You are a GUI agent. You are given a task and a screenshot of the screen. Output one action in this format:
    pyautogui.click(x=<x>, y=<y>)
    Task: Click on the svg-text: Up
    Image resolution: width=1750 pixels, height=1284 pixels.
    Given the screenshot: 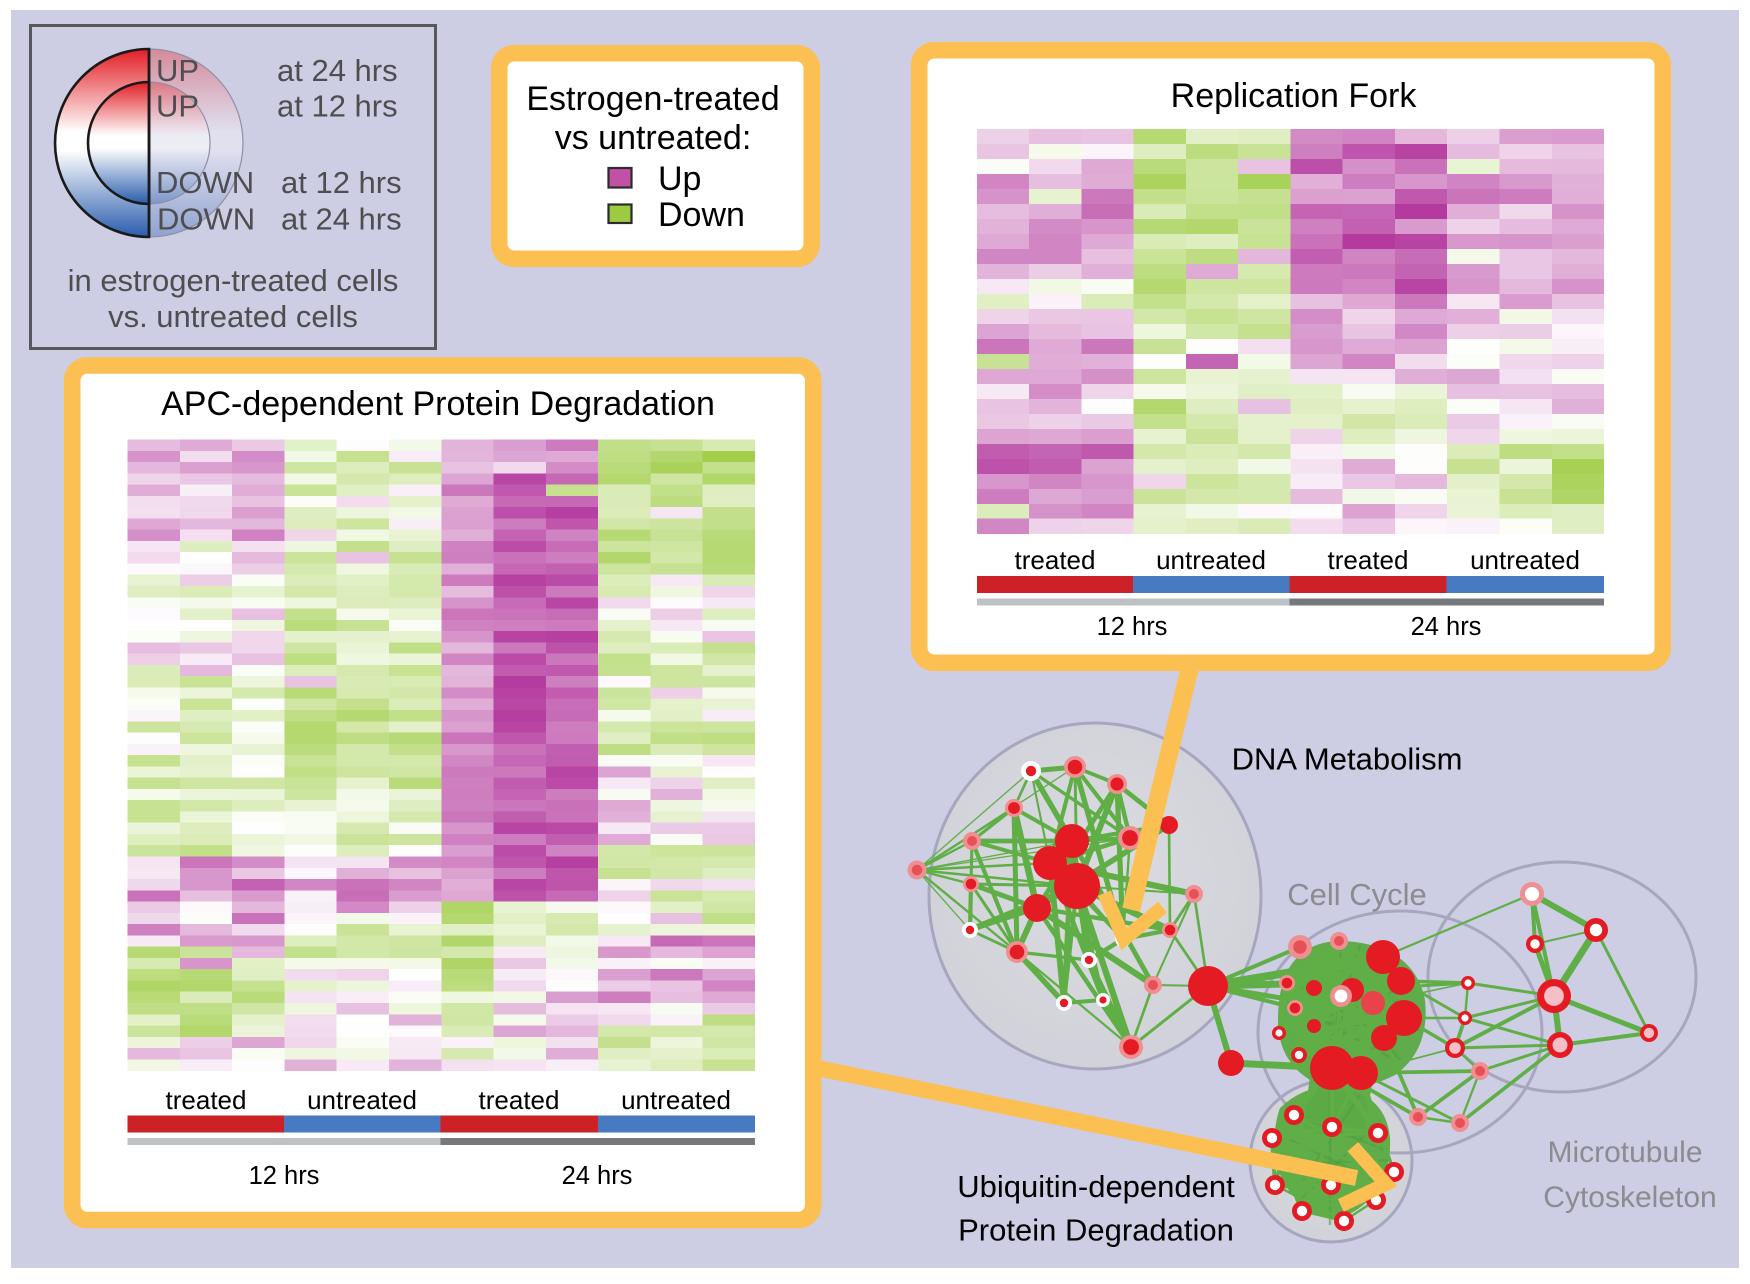 What is the action you would take?
    pyautogui.click(x=679, y=179)
    